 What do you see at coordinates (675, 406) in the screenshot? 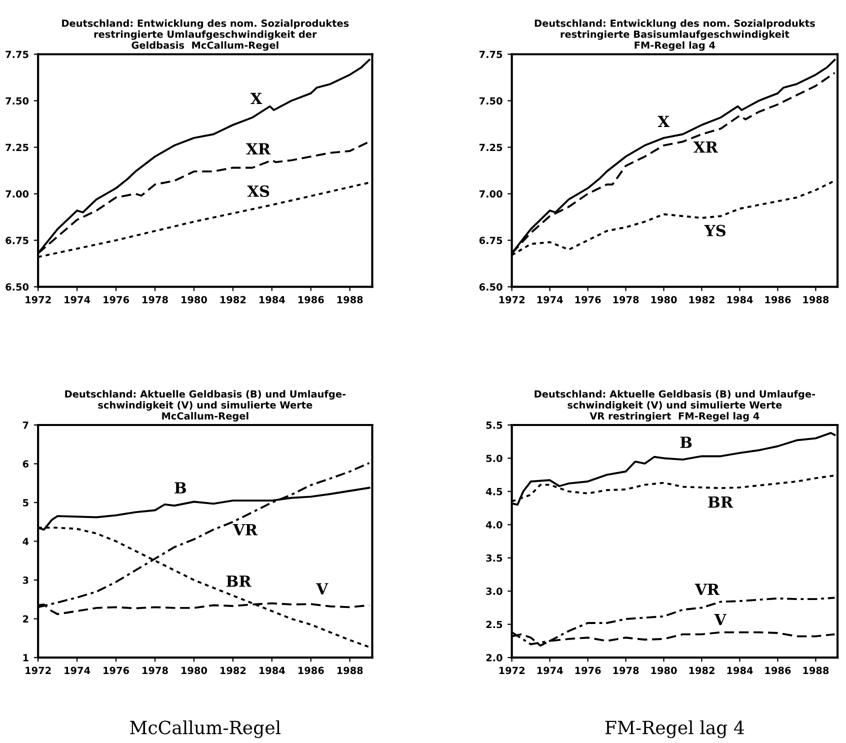
I see `chart-title: Deutschland: Aktuelle Geldbasis (B) und Umlaufge- schwindigkeit (V) und simulierte Werte VR restringiert FM-Regel lag 4` at bounding box center [675, 406].